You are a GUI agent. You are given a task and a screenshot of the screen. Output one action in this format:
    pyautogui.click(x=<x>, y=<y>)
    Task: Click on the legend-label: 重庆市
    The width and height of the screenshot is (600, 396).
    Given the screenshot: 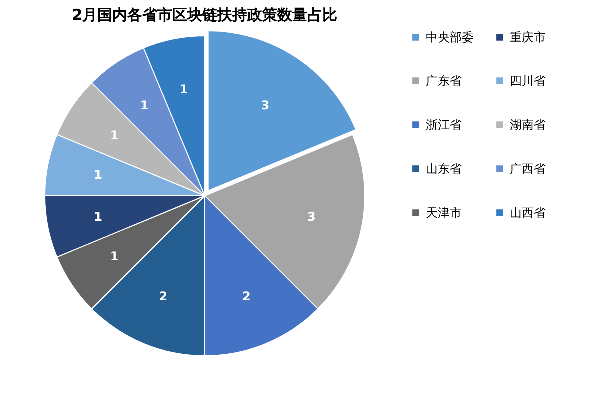 What is the action you would take?
    pyautogui.click(x=528, y=37)
    